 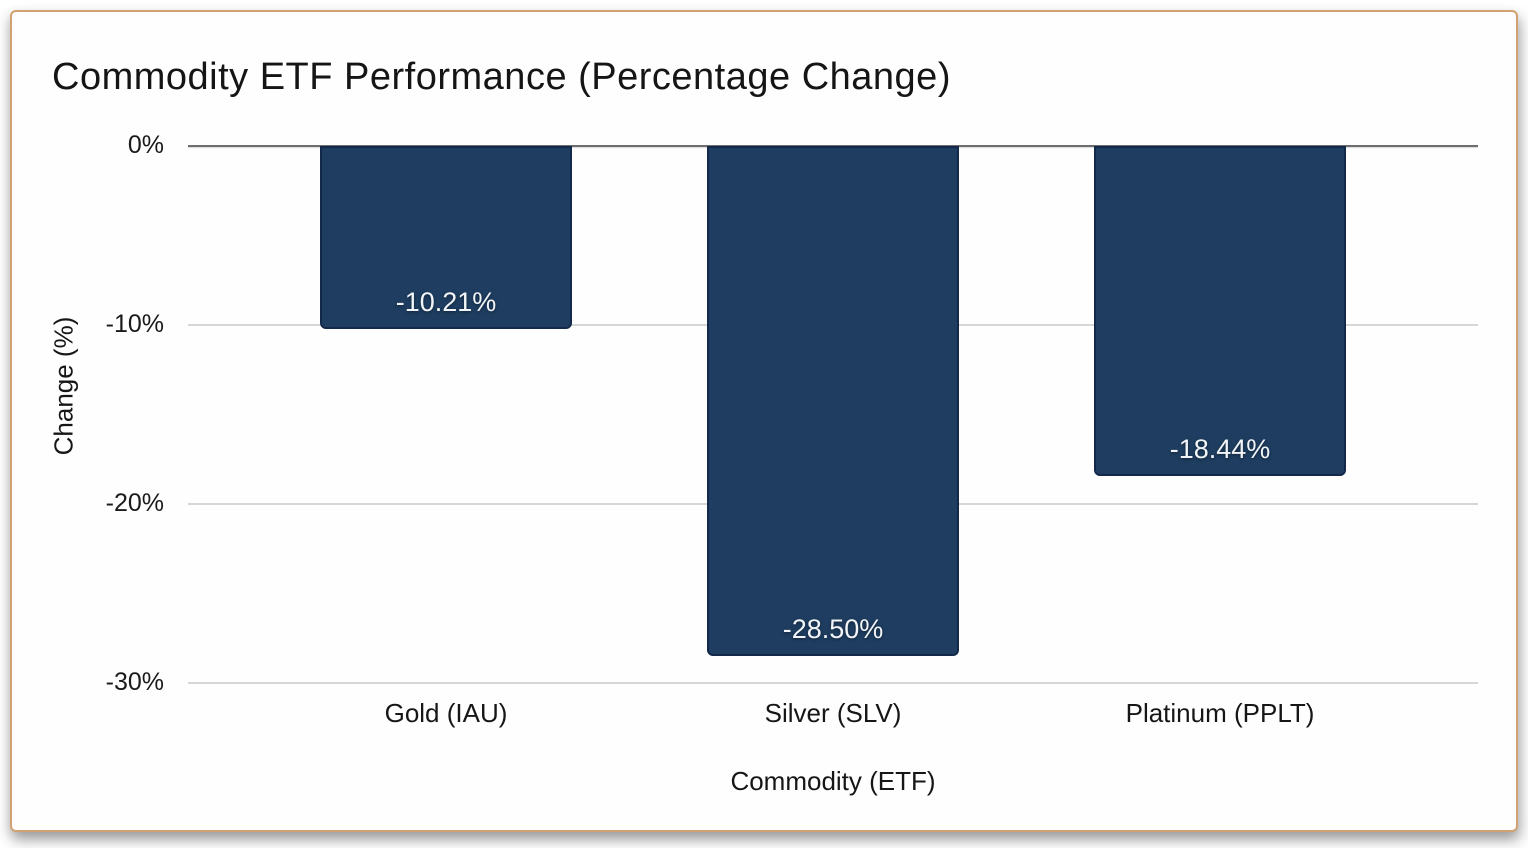 What do you see at coordinates (134, 682) in the screenshot?
I see `y-tick-label: -30%` at bounding box center [134, 682].